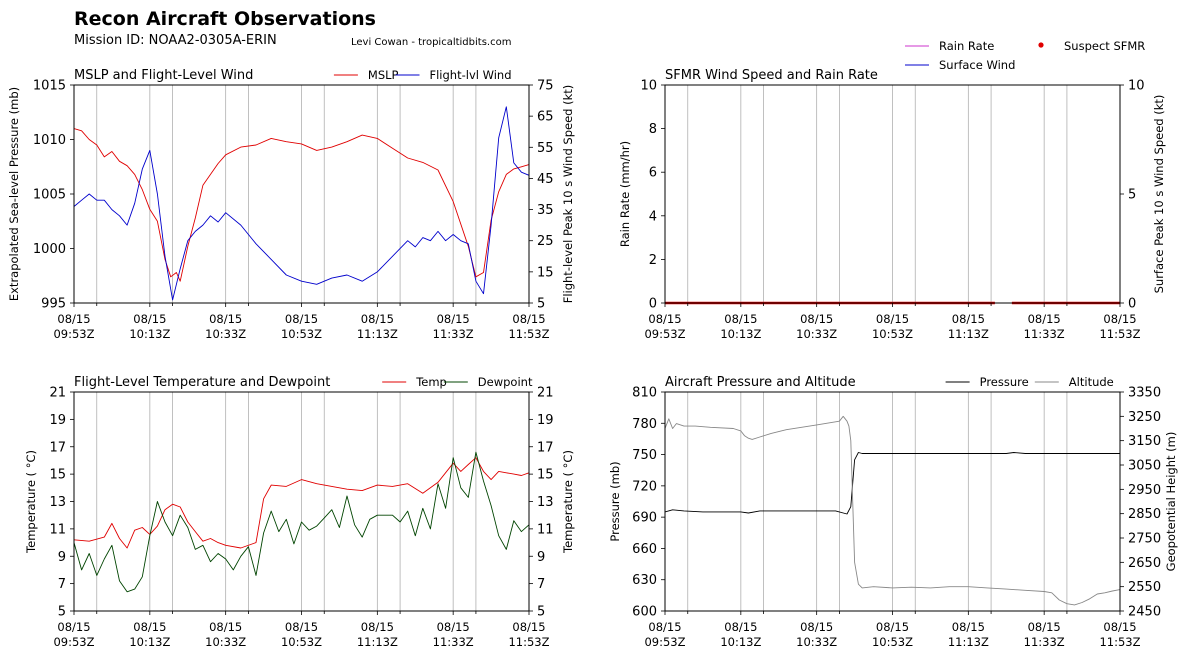 The width and height of the screenshot is (1193, 659). Describe the element at coordinates (1144, 466) in the screenshot. I see `y-right-tick-label: 3050` at that location.